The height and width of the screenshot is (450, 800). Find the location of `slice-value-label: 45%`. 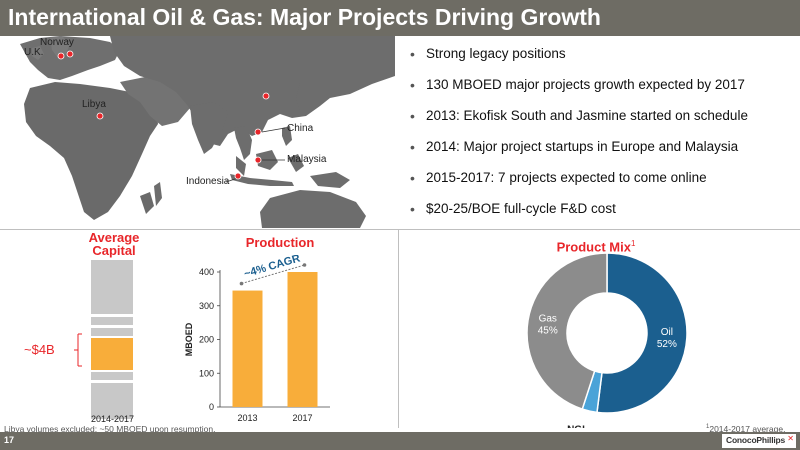

slice-value-label: 45% is located at coordinates (548, 331).